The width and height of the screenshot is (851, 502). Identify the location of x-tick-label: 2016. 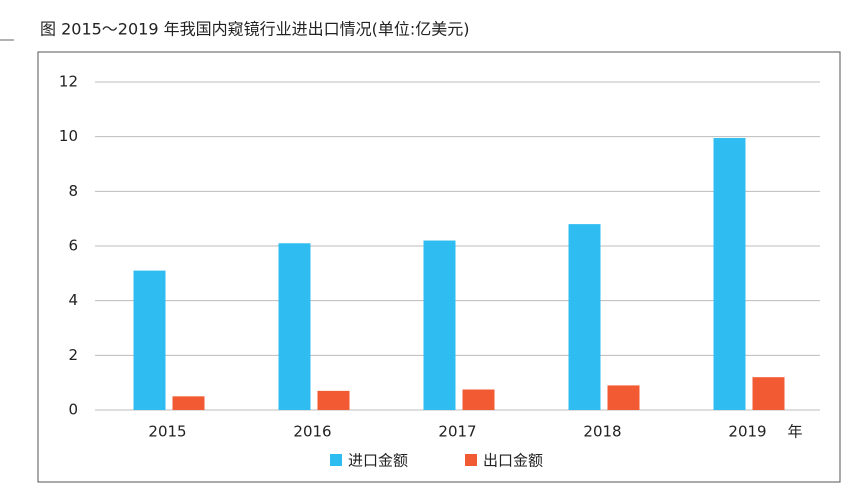
(312, 432).